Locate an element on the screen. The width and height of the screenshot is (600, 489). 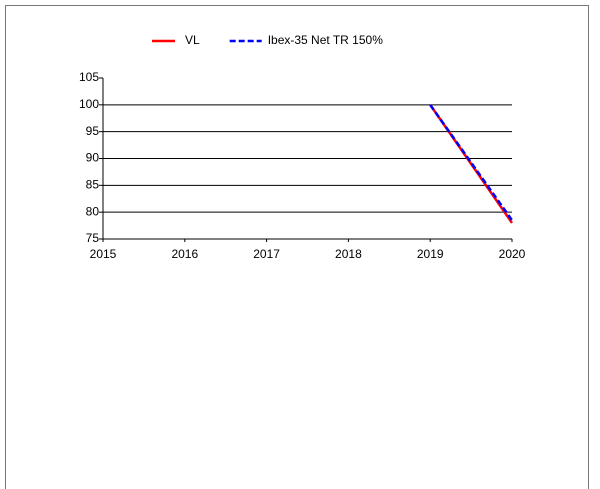
x-tick-label: 2019 is located at coordinates (430, 254).